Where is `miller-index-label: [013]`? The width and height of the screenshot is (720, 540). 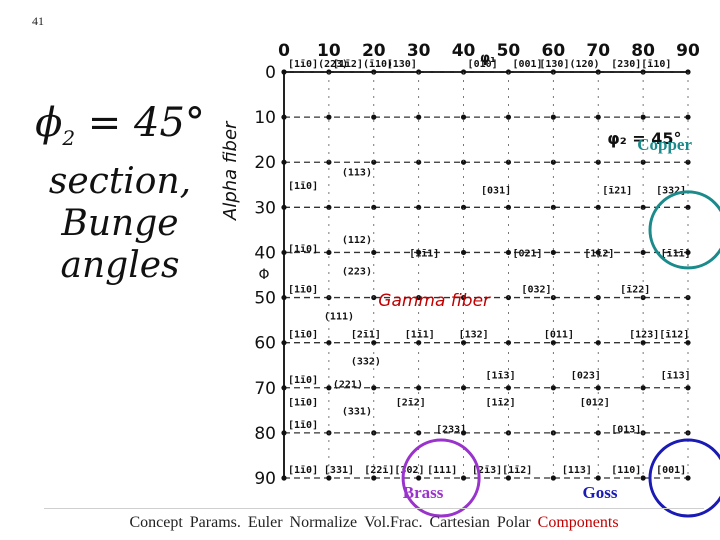 miller-index-label: [013] is located at coordinates (626, 429).